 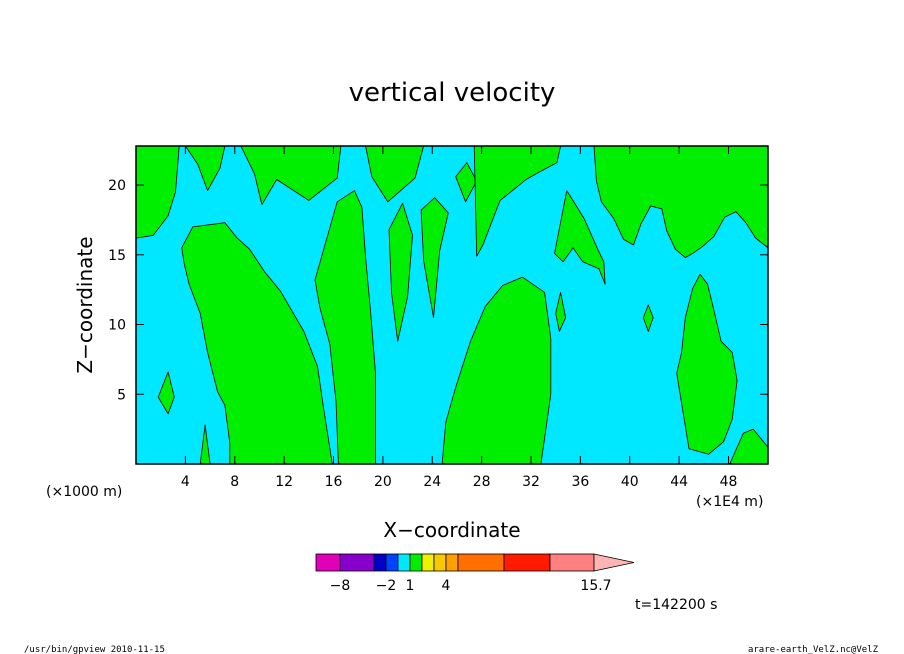 I want to click on colorbar-arrow, so click(x=614, y=562).